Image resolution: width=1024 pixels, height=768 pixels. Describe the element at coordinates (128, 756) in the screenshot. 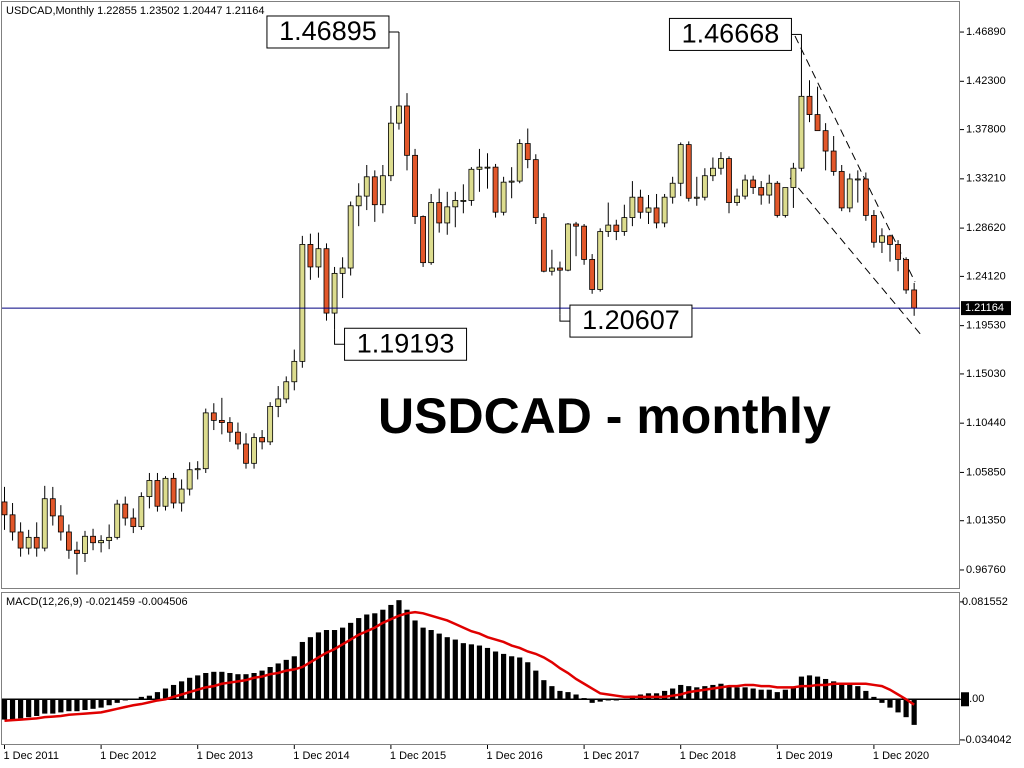

I see `x-tick-label: 1 Dec 2012` at that location.